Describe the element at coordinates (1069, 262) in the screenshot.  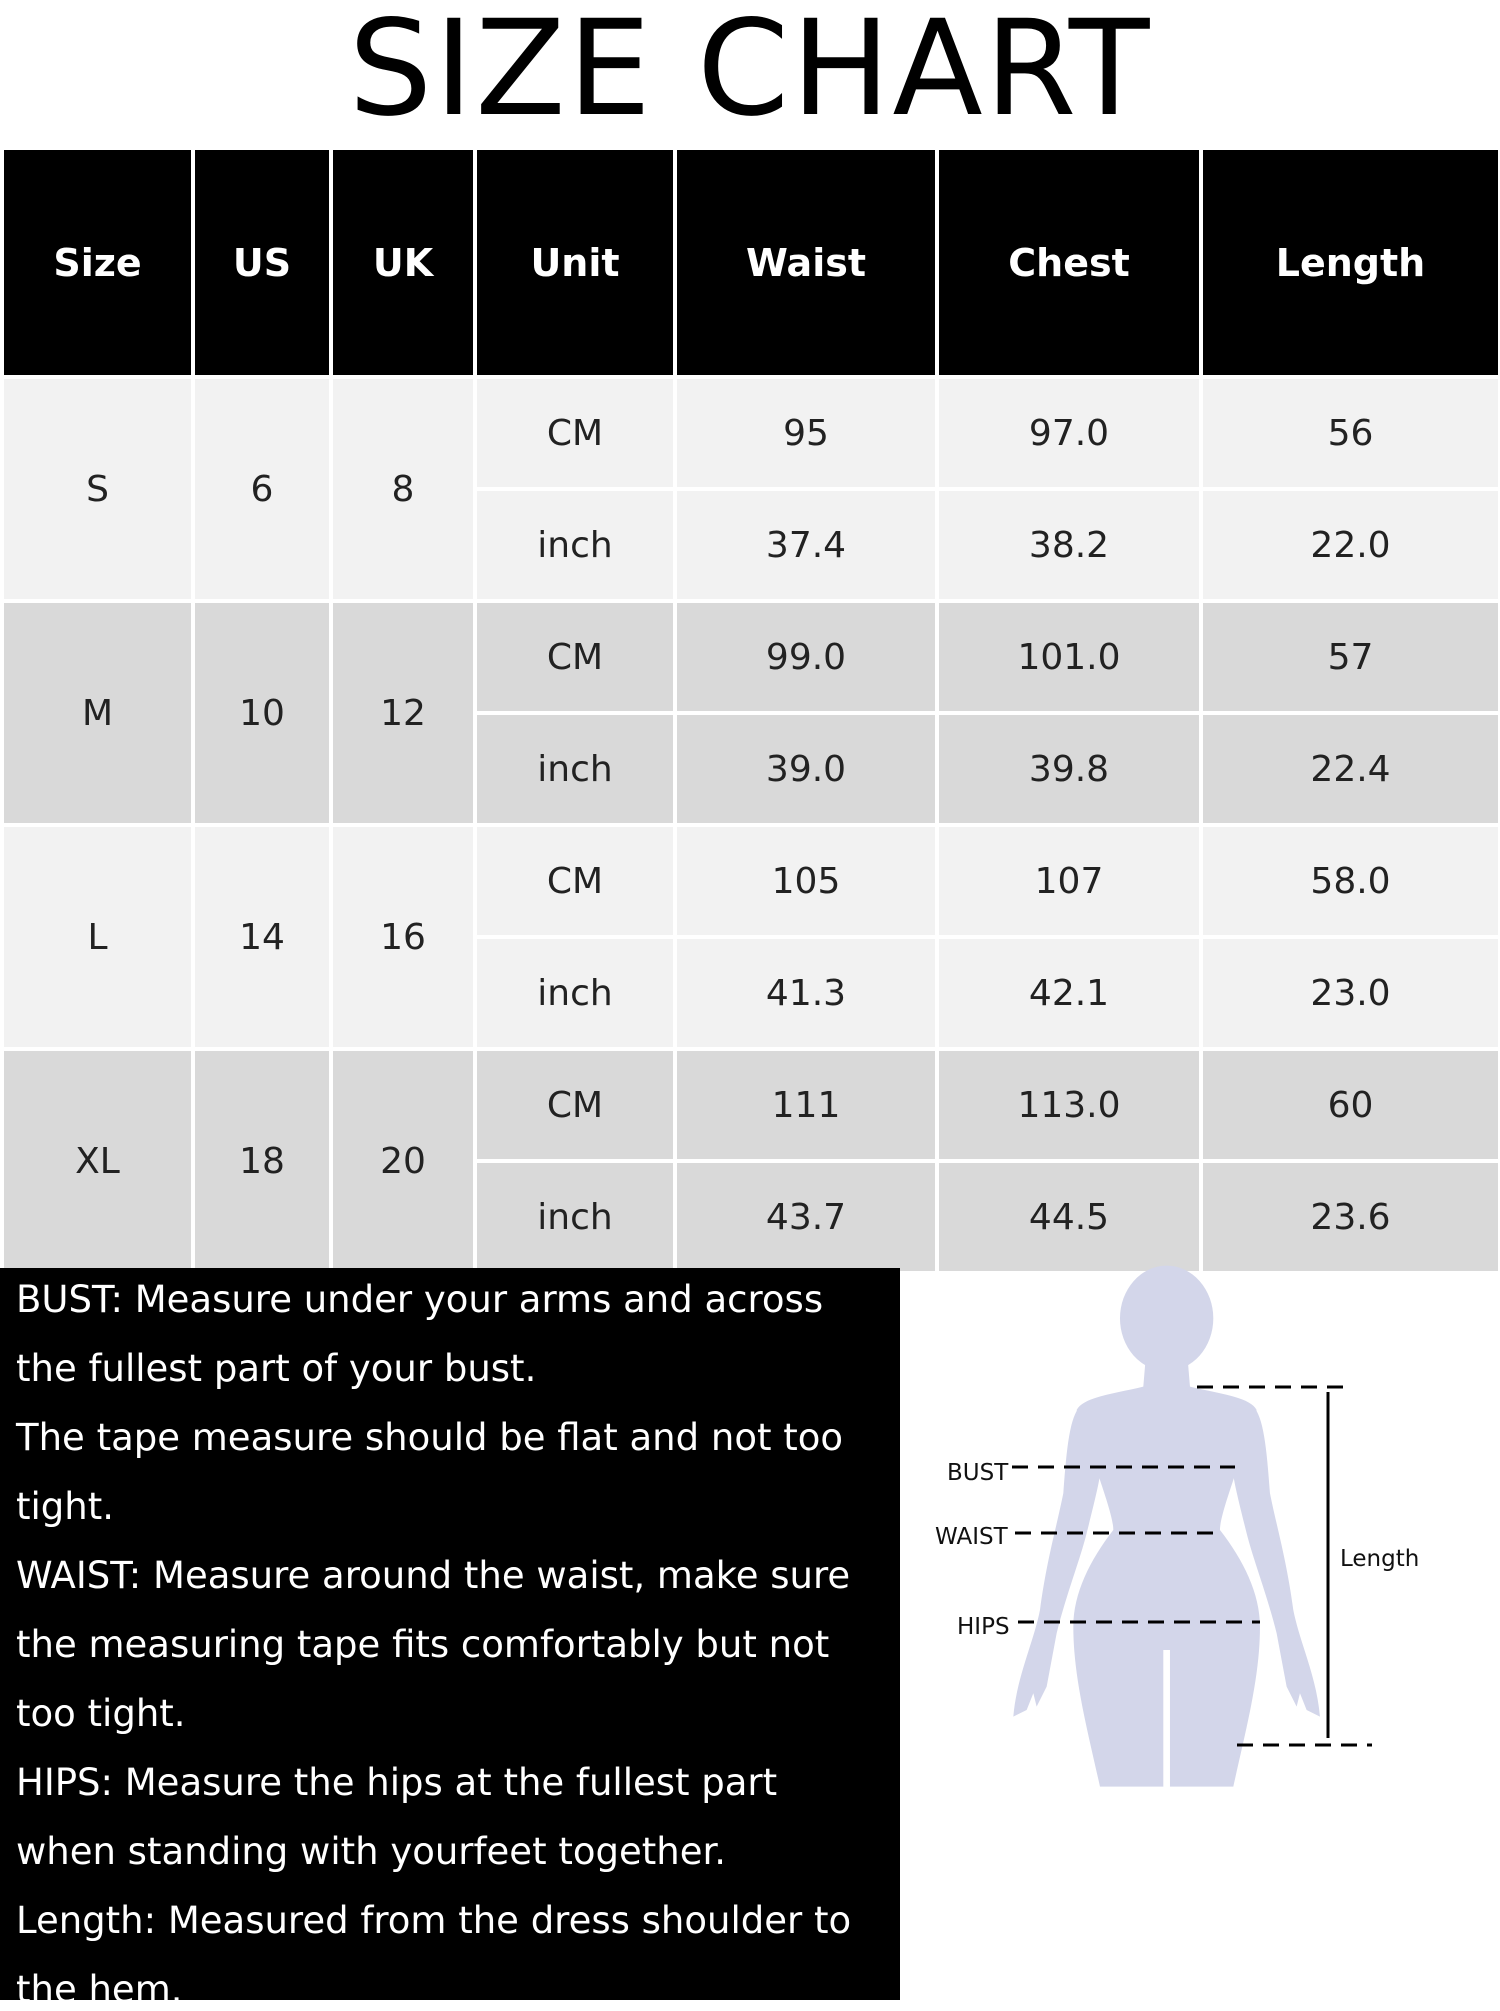
I see `header-chest: Chest` at that location.